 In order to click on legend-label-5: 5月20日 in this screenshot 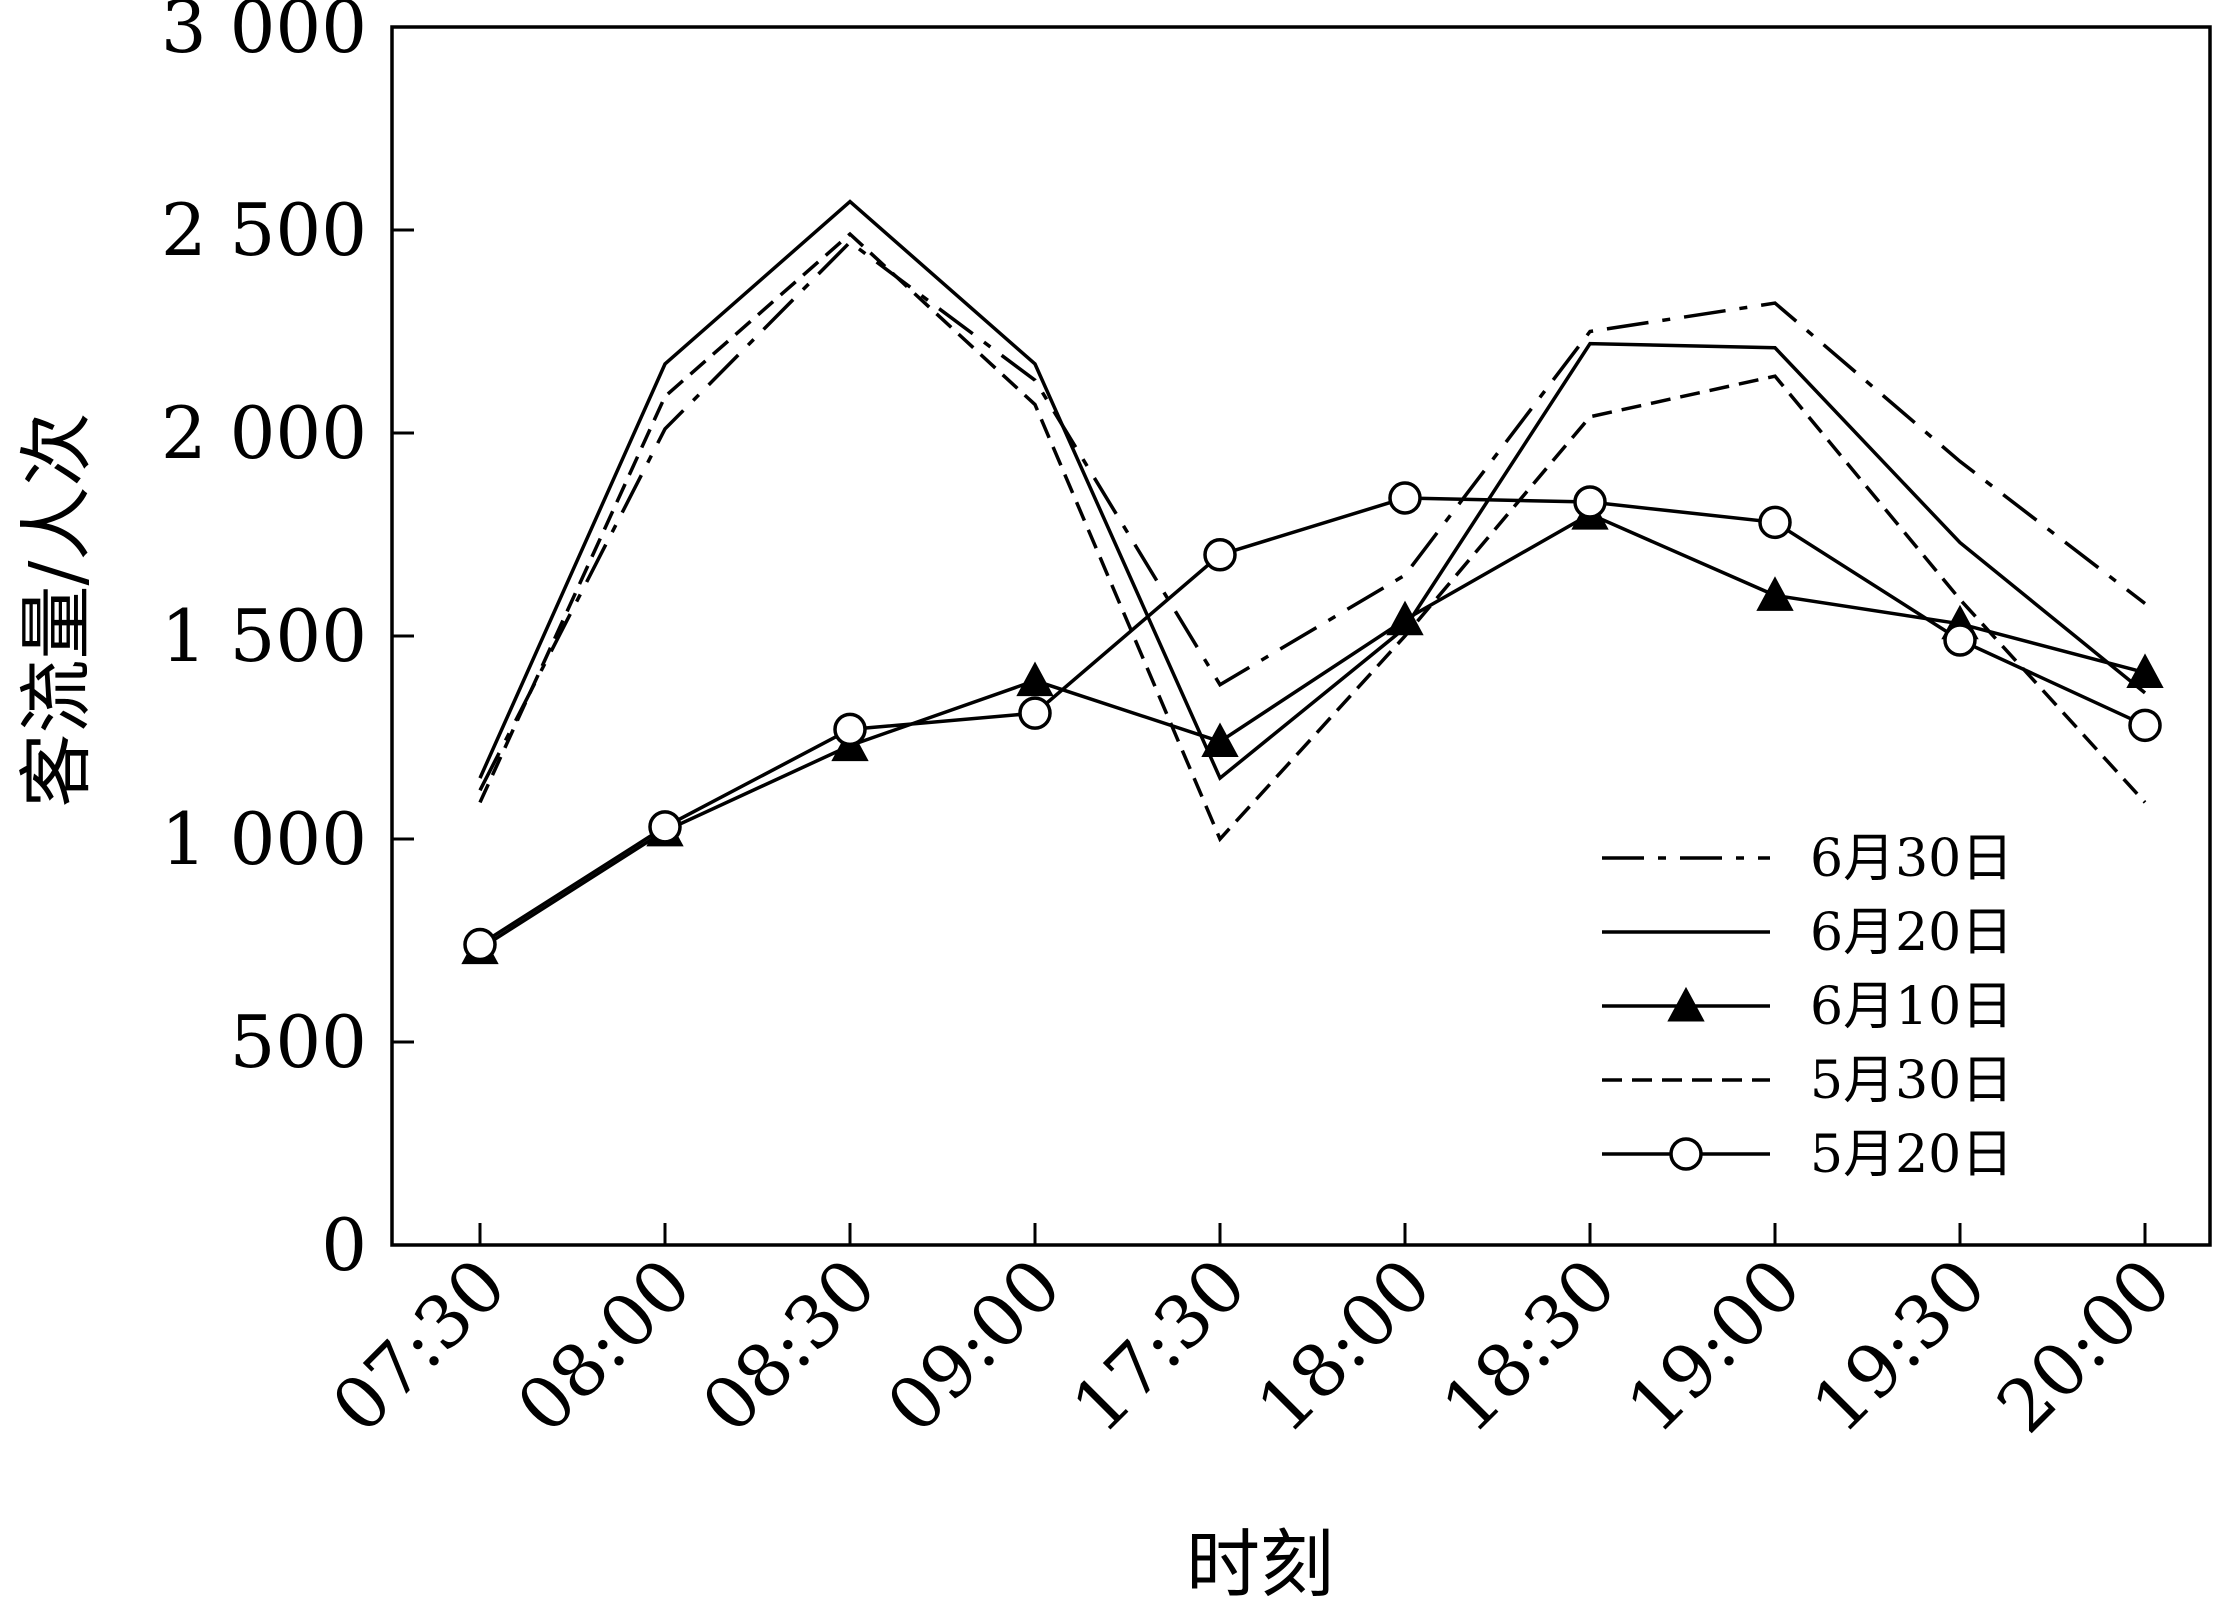, I will do `click(1911, 1155)`.